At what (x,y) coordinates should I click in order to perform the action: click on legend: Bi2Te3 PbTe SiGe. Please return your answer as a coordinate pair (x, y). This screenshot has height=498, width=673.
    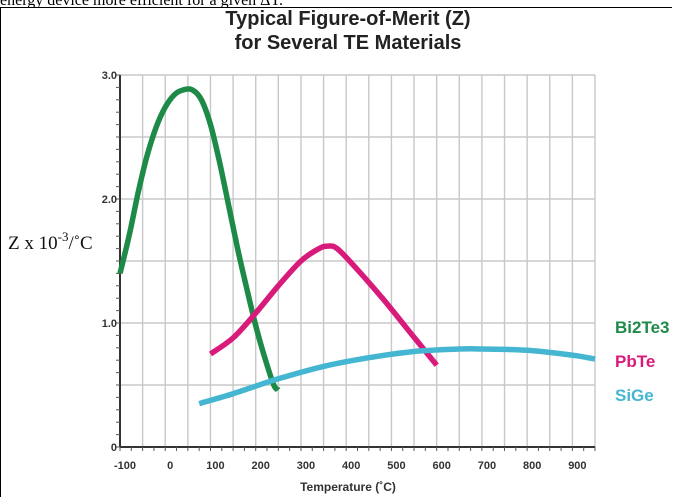
    Looking at the image, I should click on (642, 361).